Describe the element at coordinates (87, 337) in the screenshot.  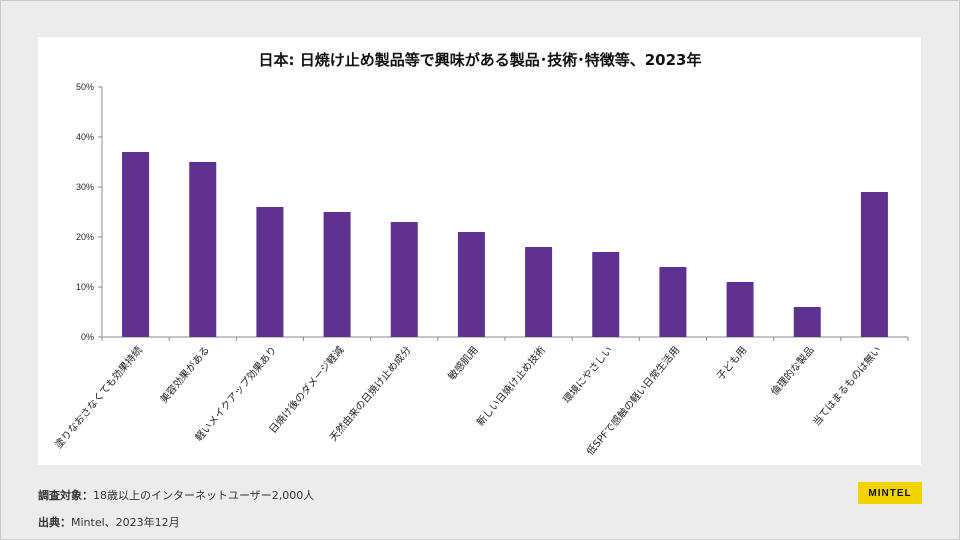
I see `y-tick-label: 0%` at that location.